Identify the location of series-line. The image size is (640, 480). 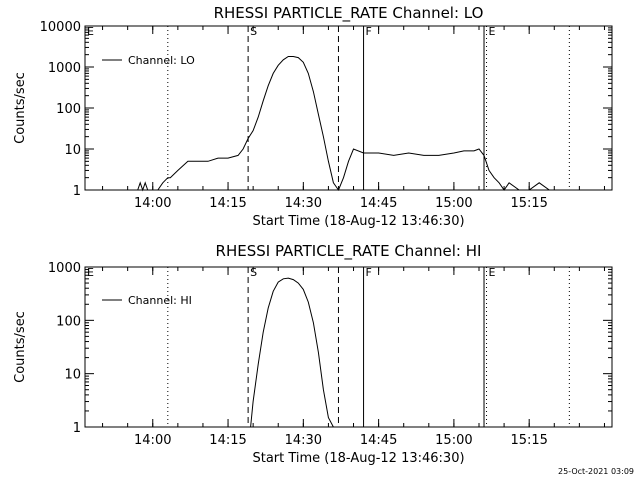
(292, 352).